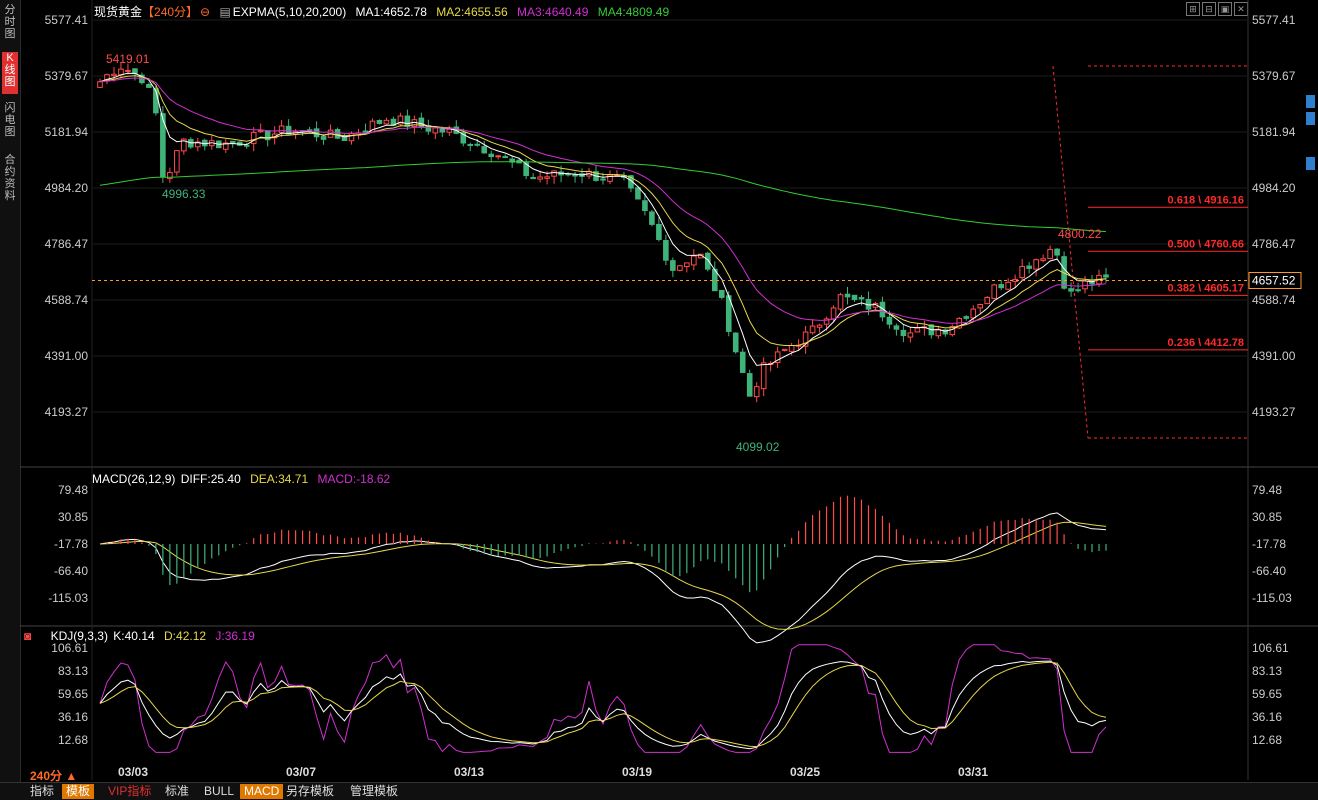 This screenshot has height=800, width=1318. I want to click on toolbar-save-template: 另存模板, so click(310, 791).